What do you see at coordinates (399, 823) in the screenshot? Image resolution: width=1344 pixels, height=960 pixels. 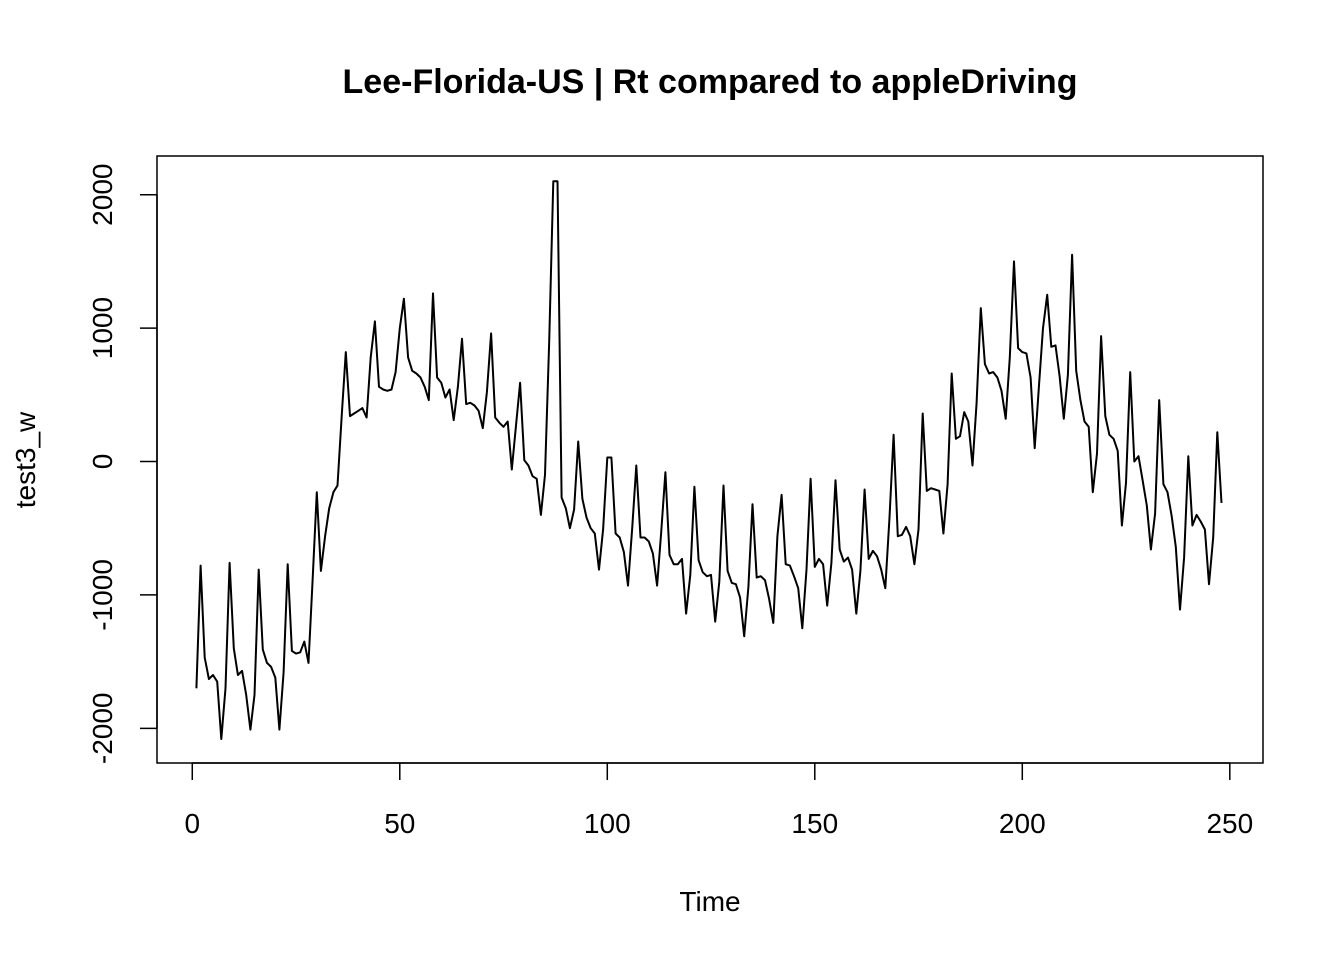 I see `x-tick-label: 50` at bounding box center [399, 823].